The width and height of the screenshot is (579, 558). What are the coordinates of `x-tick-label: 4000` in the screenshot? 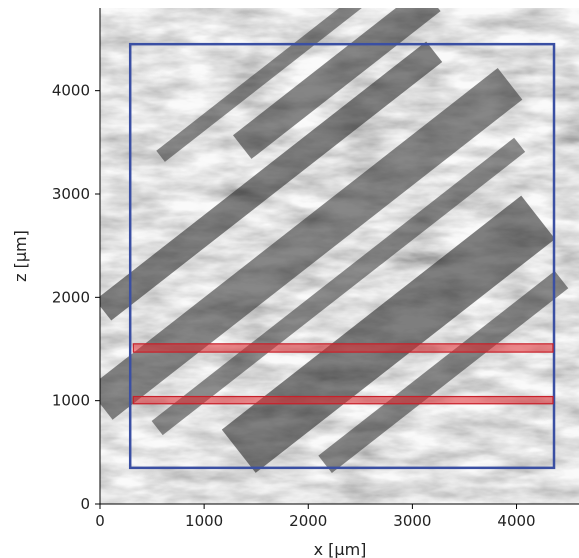 It's located at (516, 521).